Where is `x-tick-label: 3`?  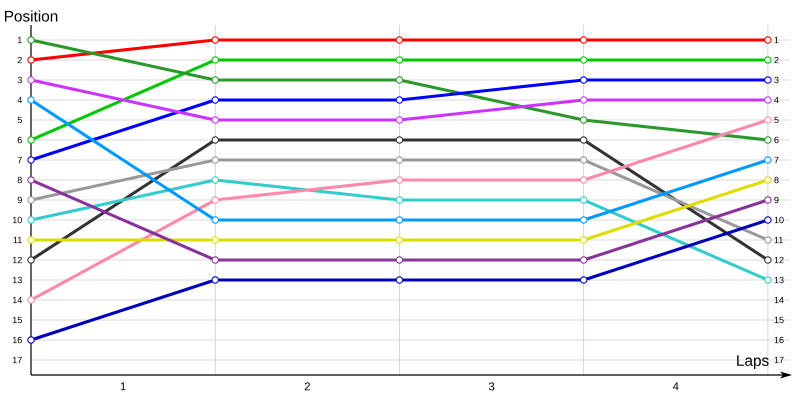
x-tick-label: 3 is located at coordinates (491, 386).